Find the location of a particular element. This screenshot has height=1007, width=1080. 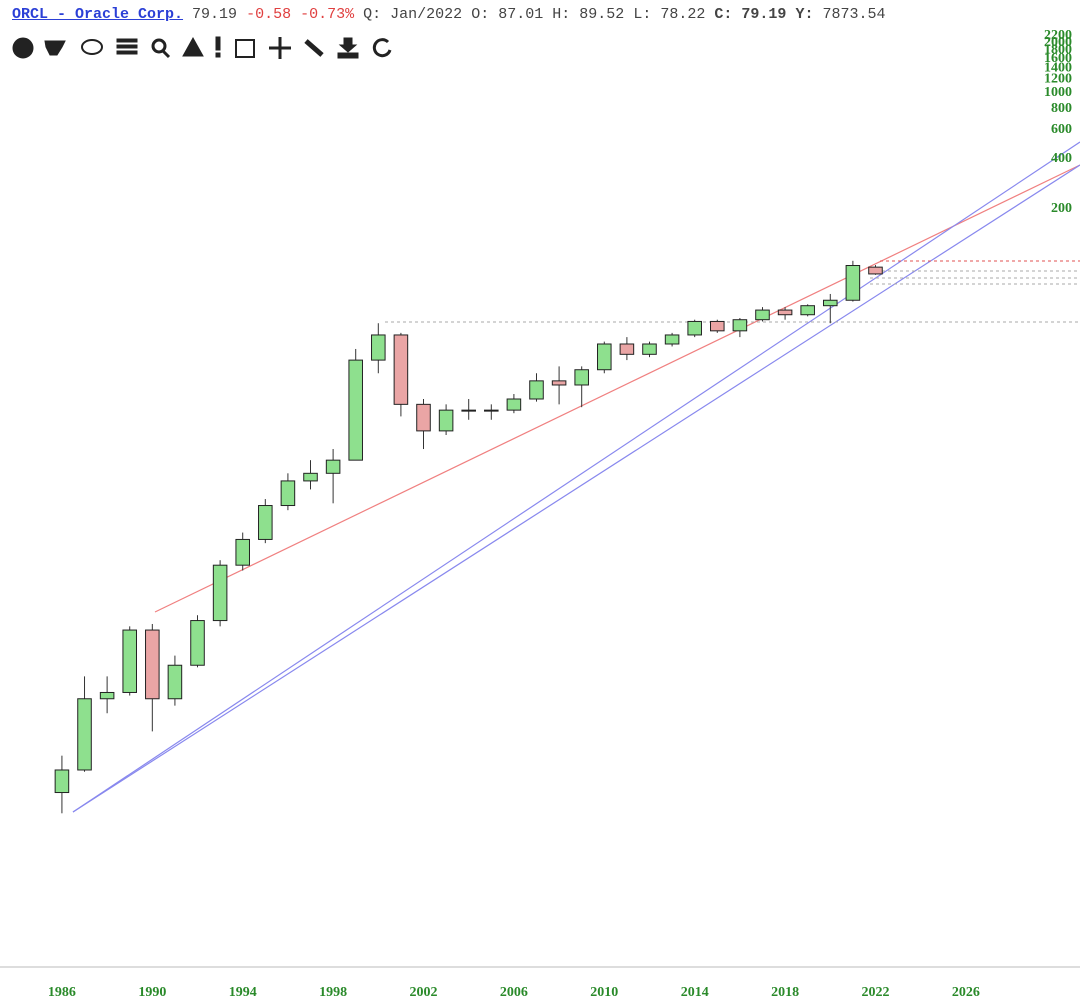

move-icon is located at coordinates (280, 48).